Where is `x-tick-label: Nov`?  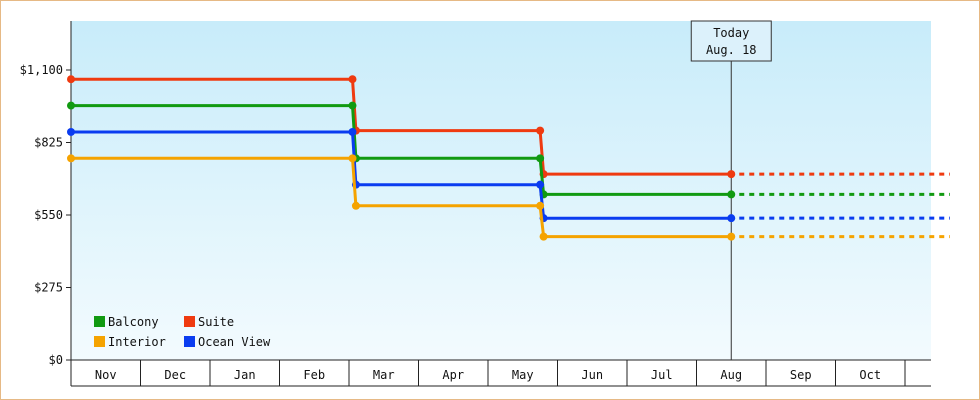
x-tick-label: Nov is located at coordinates (106, 375).